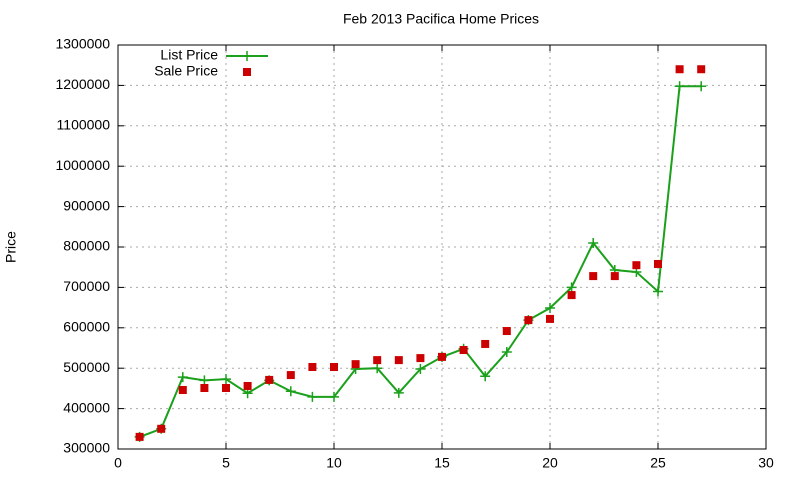 The height and width of the screenshot is (485, 800). Describe the element at coordinates (118, 463) in the screenshot. I see `x-tick-label: 0` at that location.